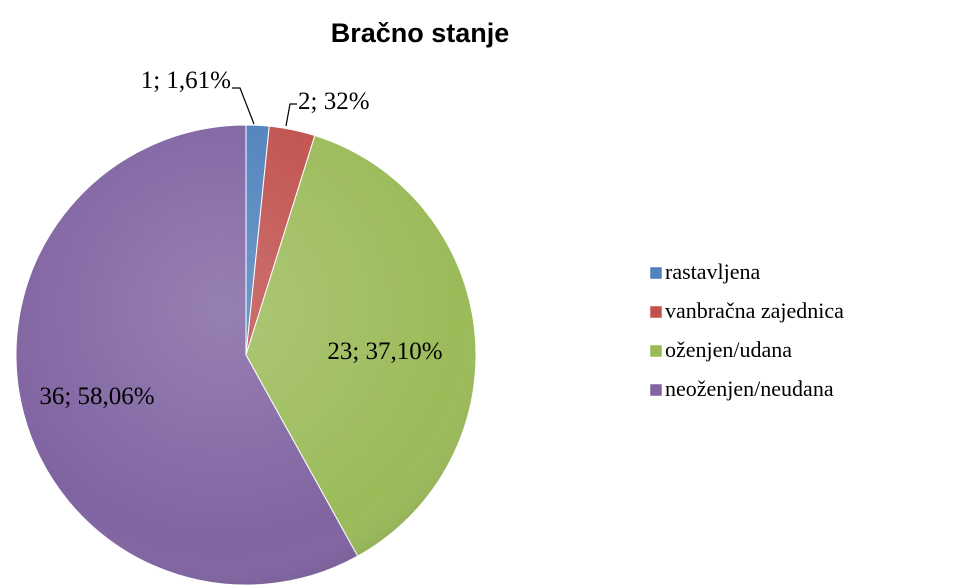 Image resolution: width=961 pixels, height=588 pixels. What do you see at coordinates (420, 33) in the screenshot?
I see `chart-title: Bračno stanje` at bounding box center [420, 33].